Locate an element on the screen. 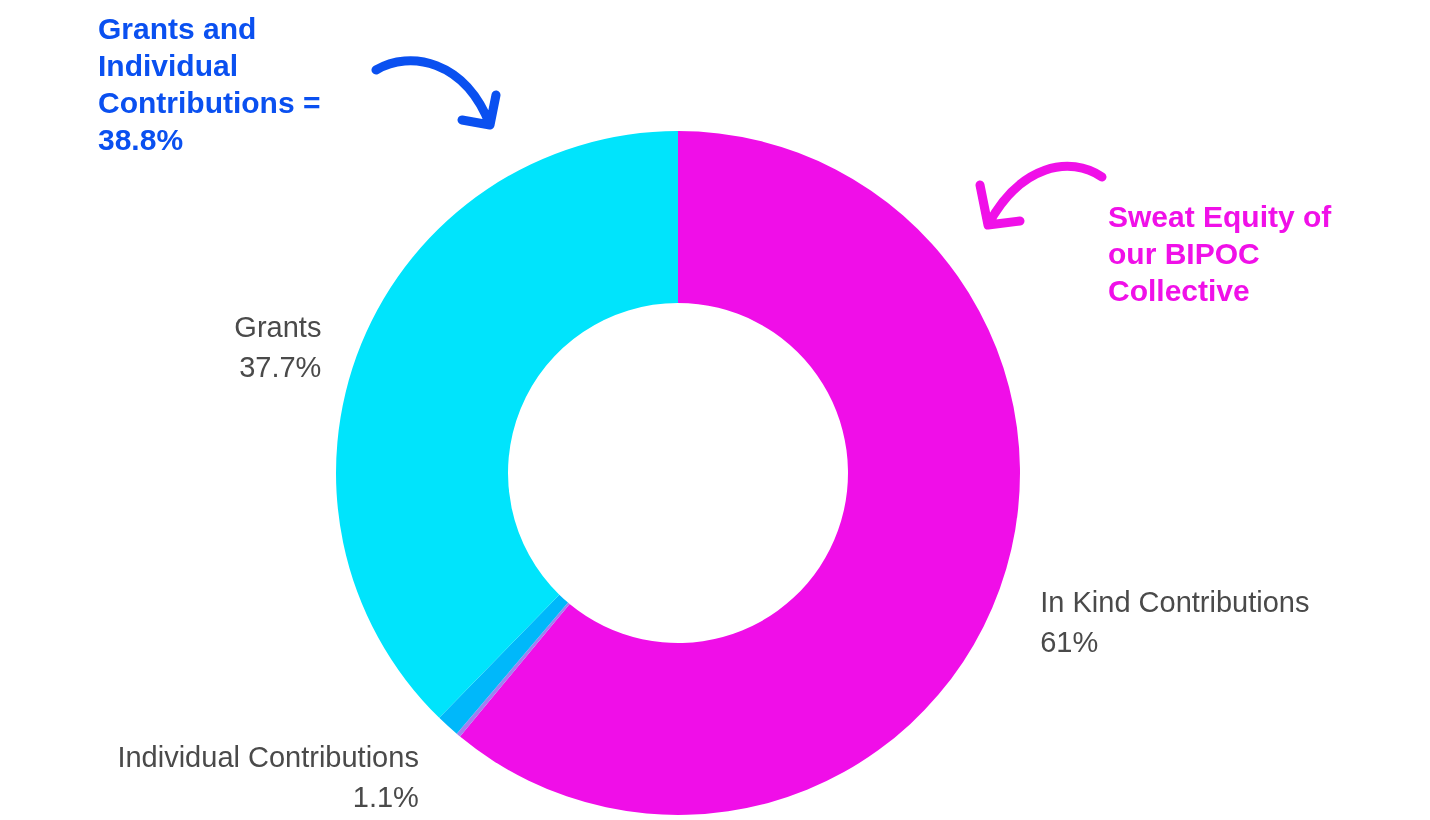  data-label: 1.1% is located at coordinates (385, 796).